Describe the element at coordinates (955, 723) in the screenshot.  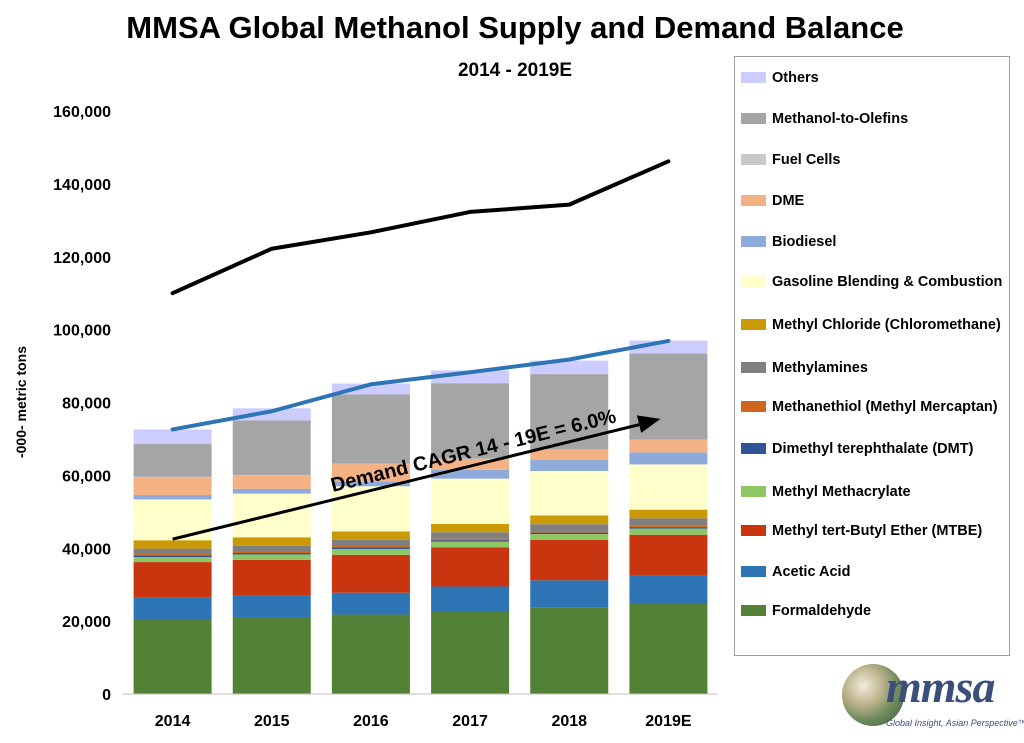
I see `logo-tagline: Global Insight, Asian Perspective™` at that location.